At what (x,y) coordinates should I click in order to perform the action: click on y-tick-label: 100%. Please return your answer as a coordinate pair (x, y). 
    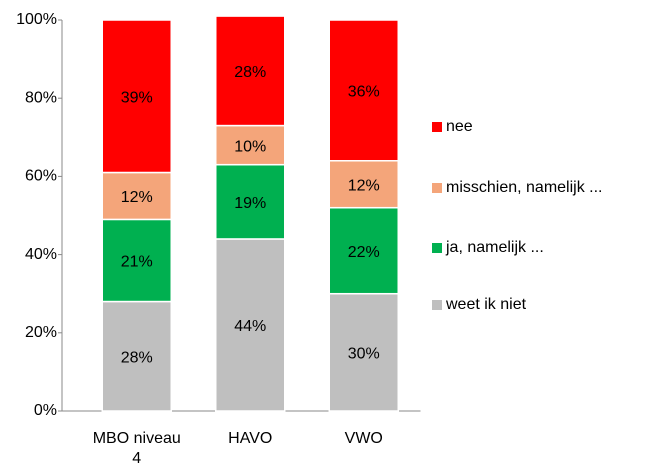
    Looking at the image, I should click on (36, 19).